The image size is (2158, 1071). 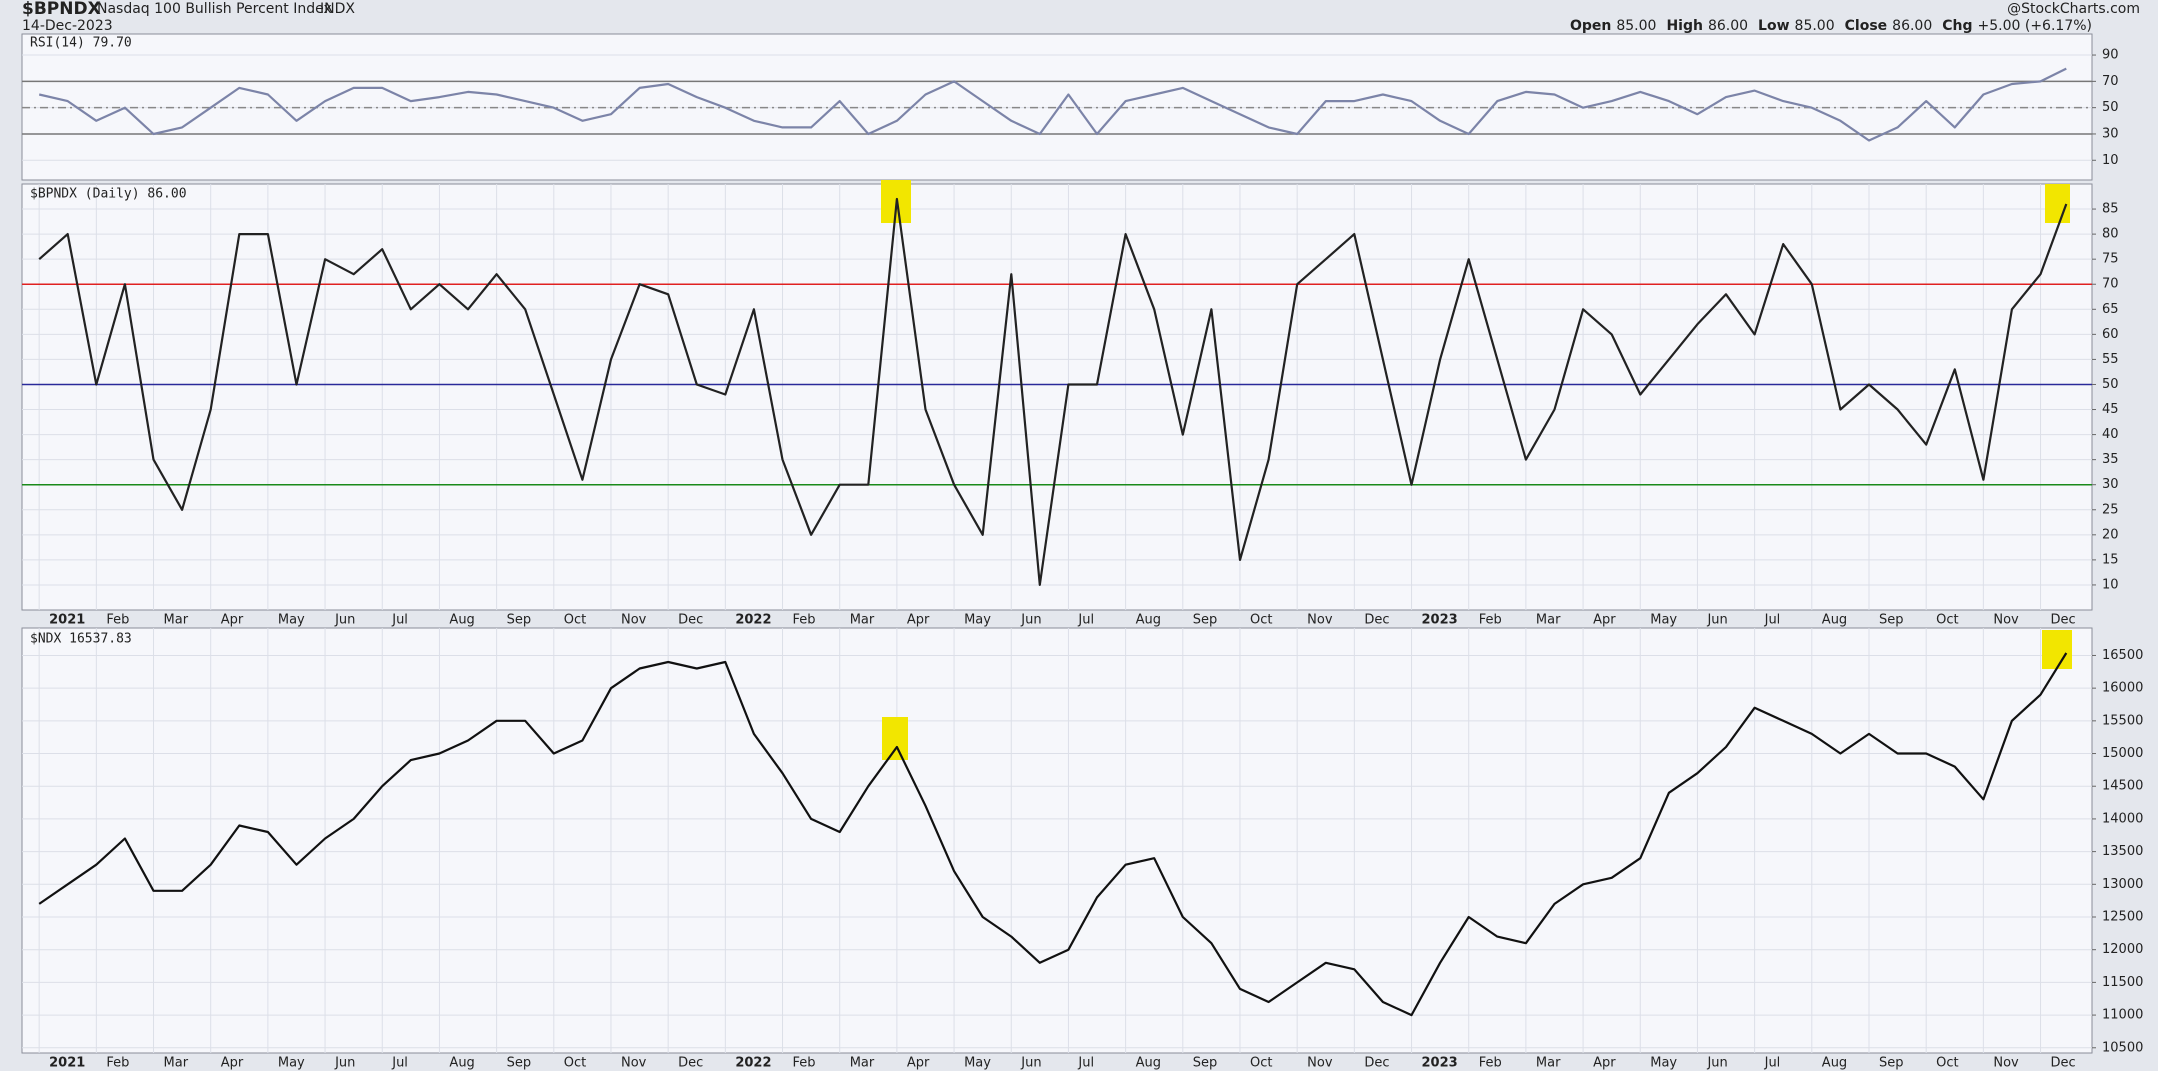 I want to click on y-tick-label: 40, so click(x=2110, y=434).